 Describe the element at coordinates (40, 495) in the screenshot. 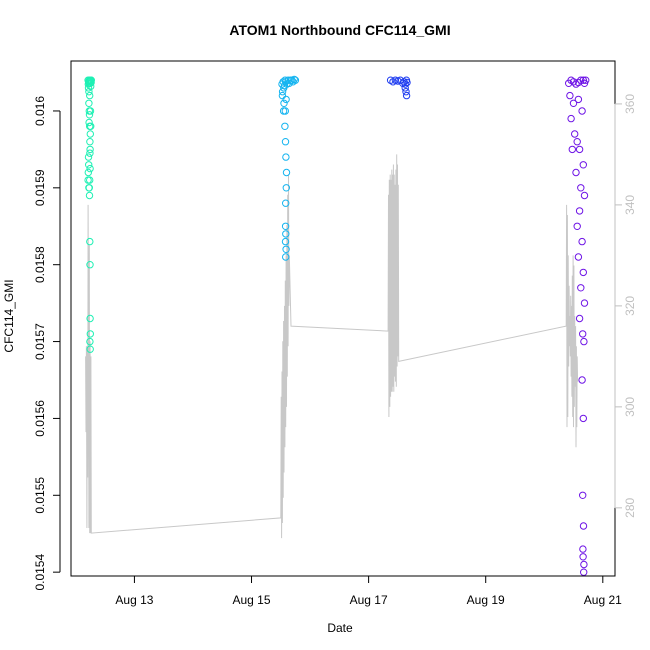

I see `left-tick-label: 0.0155` at that location.